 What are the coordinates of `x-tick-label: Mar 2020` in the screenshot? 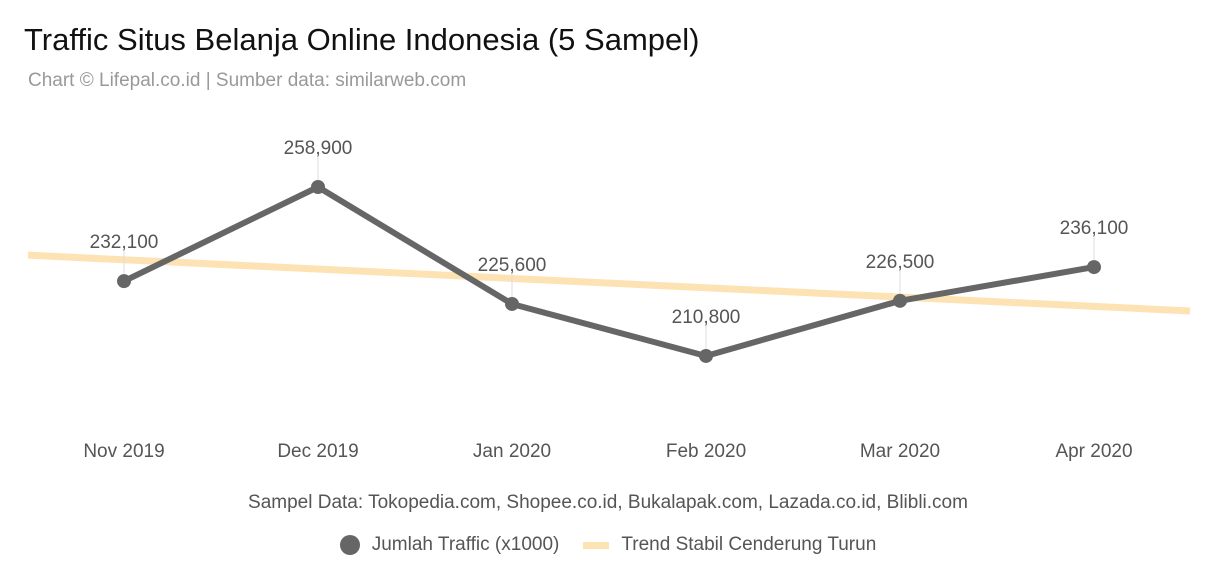 It's located at (900, 451).